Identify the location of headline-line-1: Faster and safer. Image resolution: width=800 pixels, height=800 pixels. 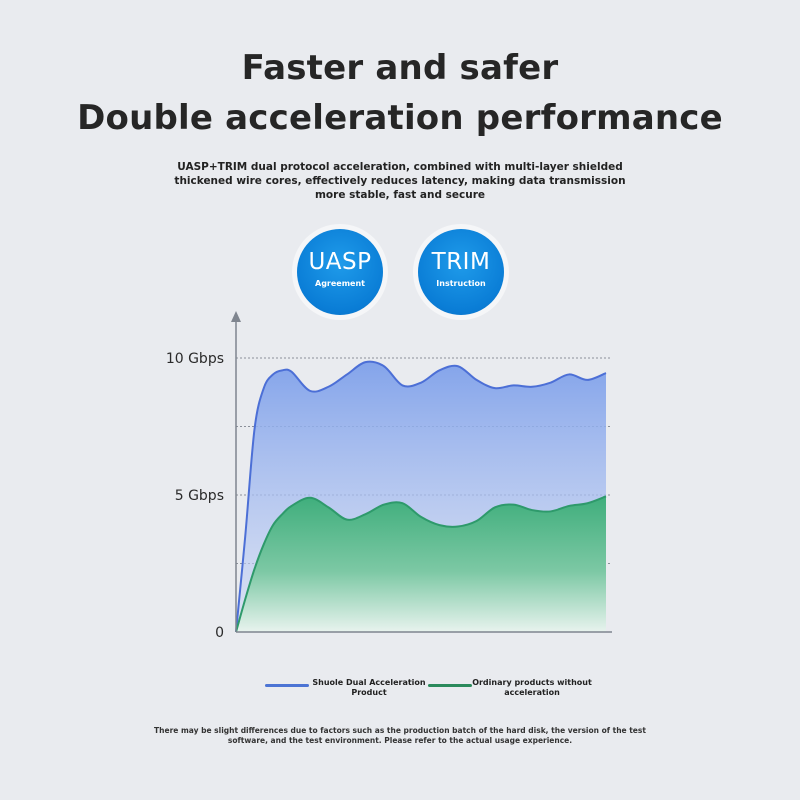
(400, 68).